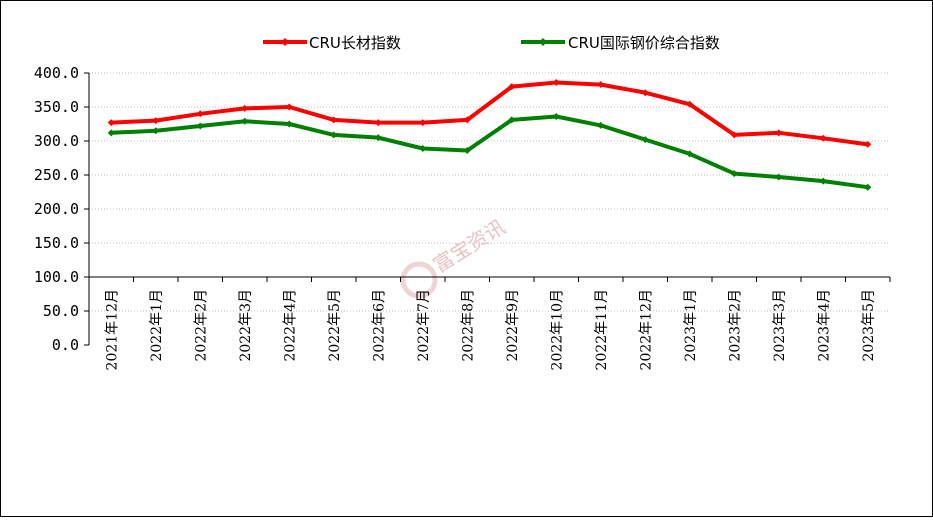 The width and height of the screenshot is (933, 520). I want to click on y-tick-label: 50.0, so click(61, 311).